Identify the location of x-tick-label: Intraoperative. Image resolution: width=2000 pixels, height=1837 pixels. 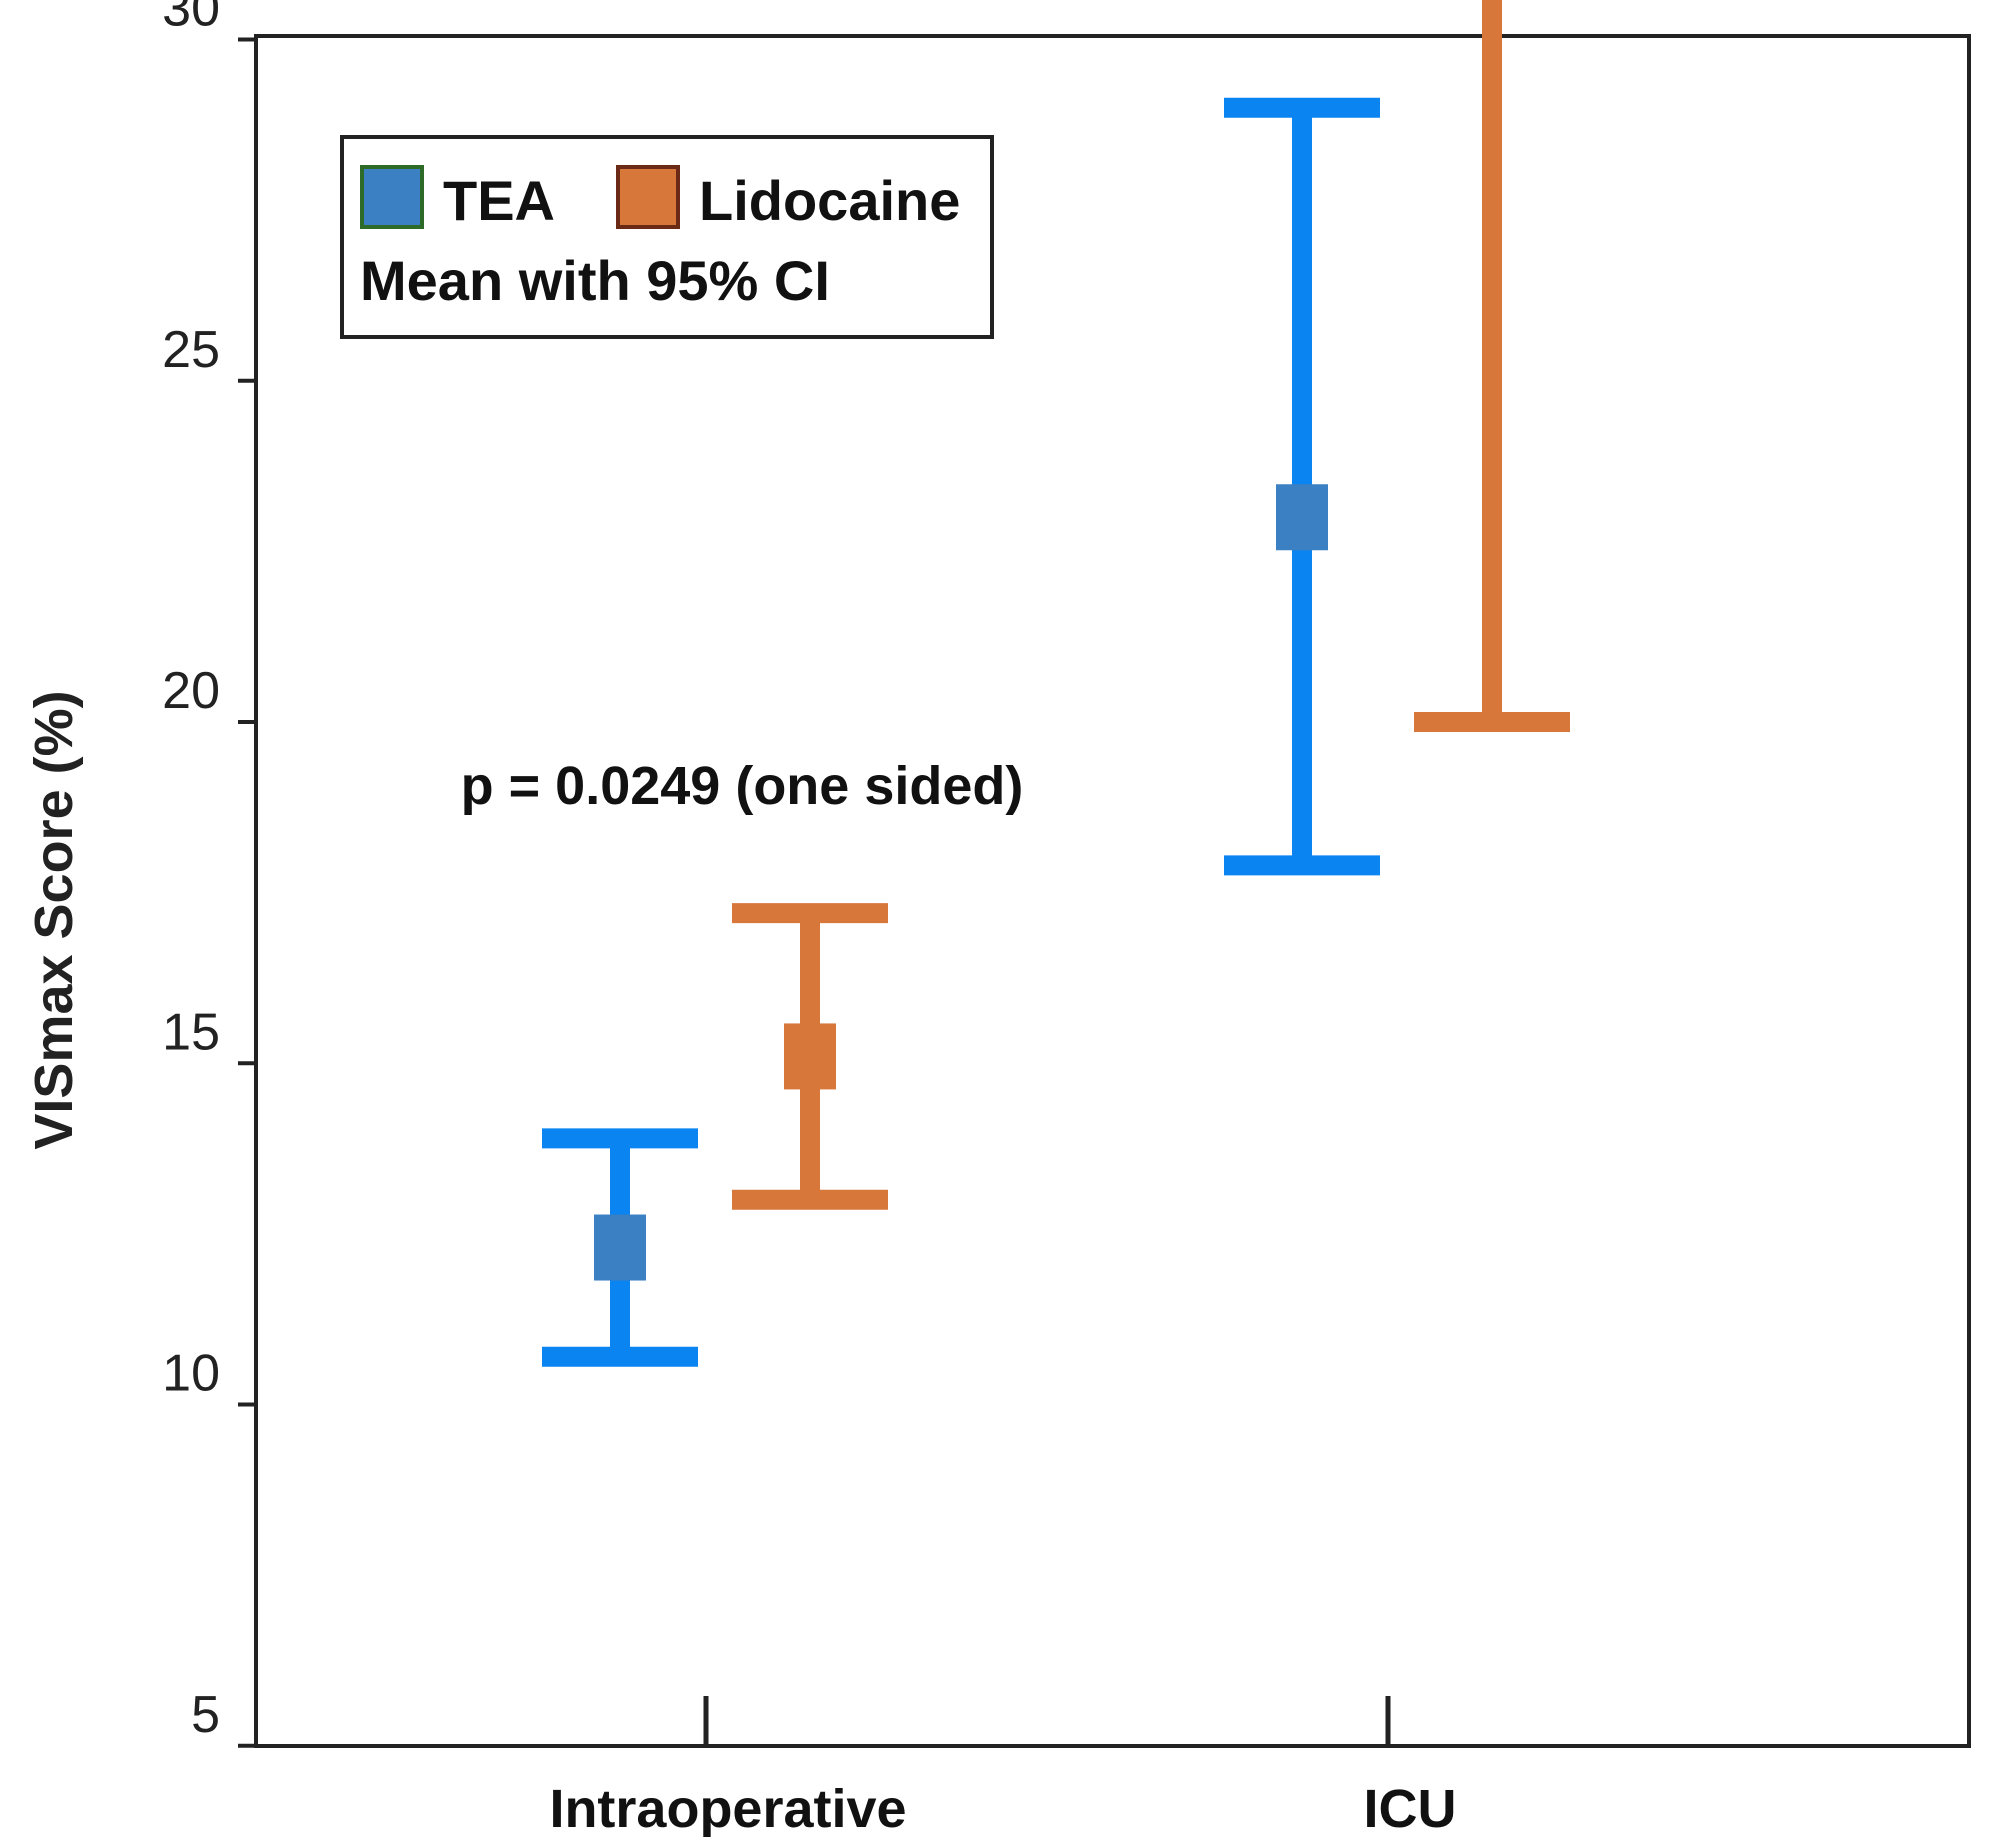
(727, 1808).